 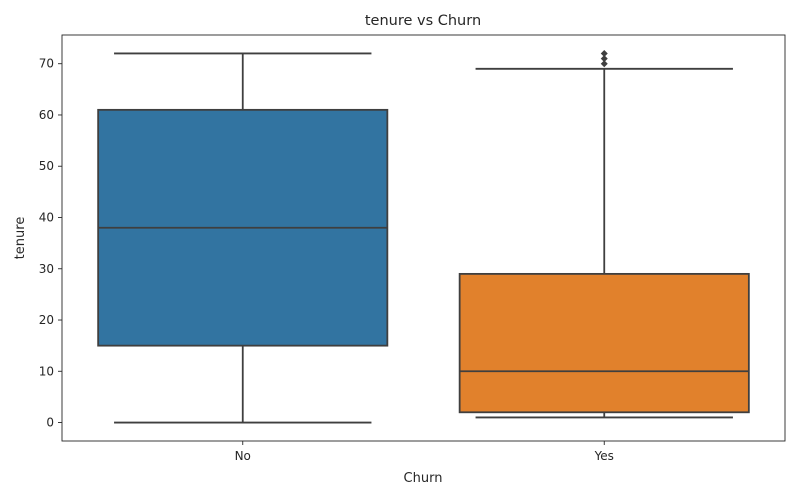 I want to click on y-tick-label: 50, so click(x=46, y=166).